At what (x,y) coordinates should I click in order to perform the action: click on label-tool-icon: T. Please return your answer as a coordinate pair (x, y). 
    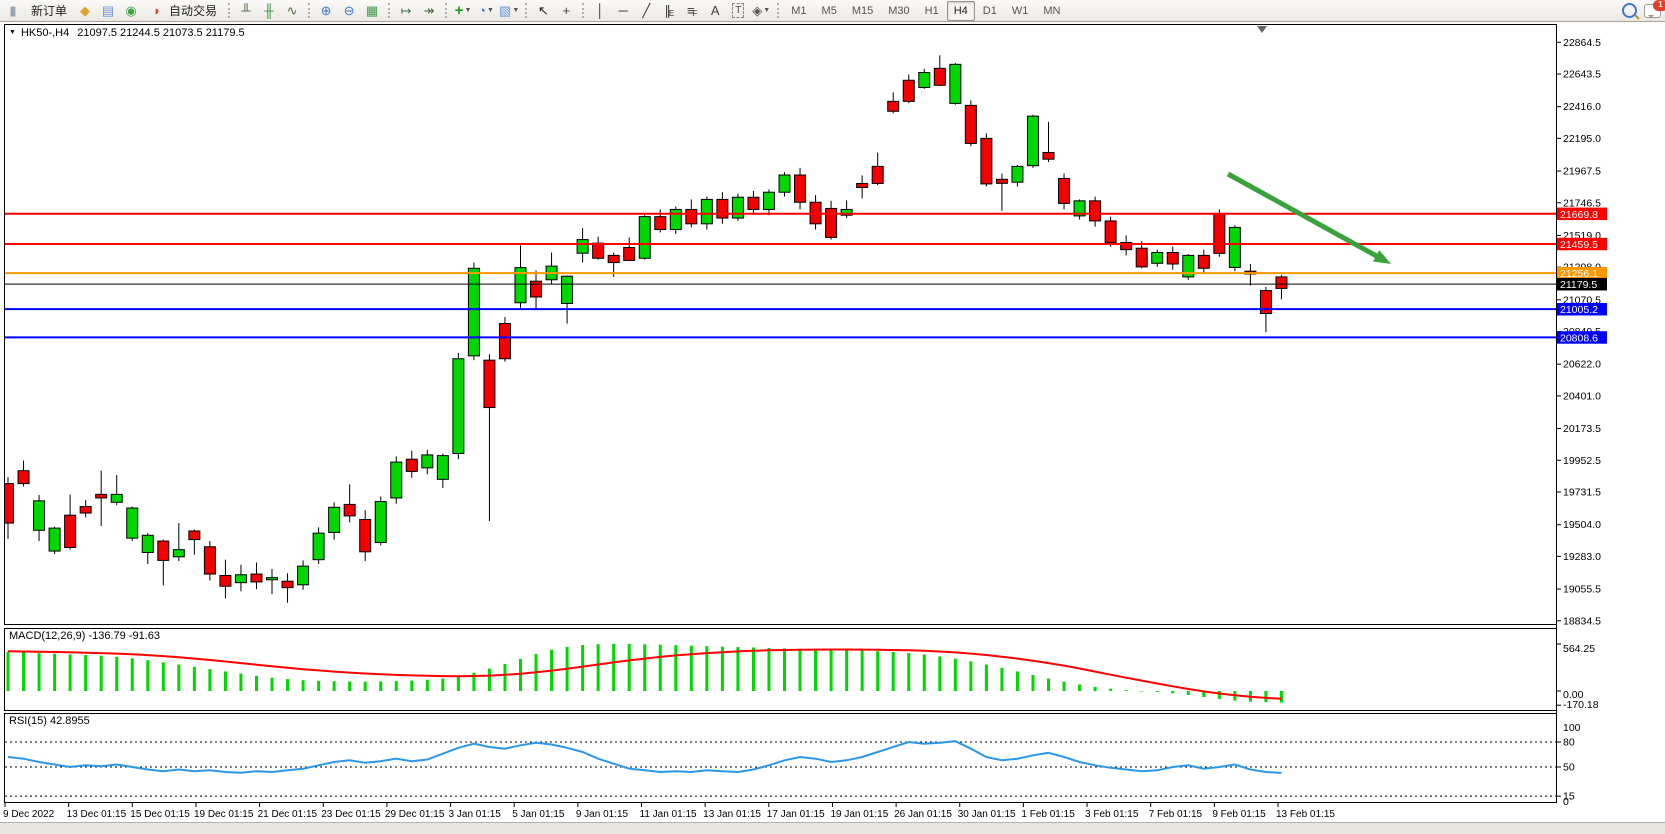
    Looking at the image, I should click on (738, 11).